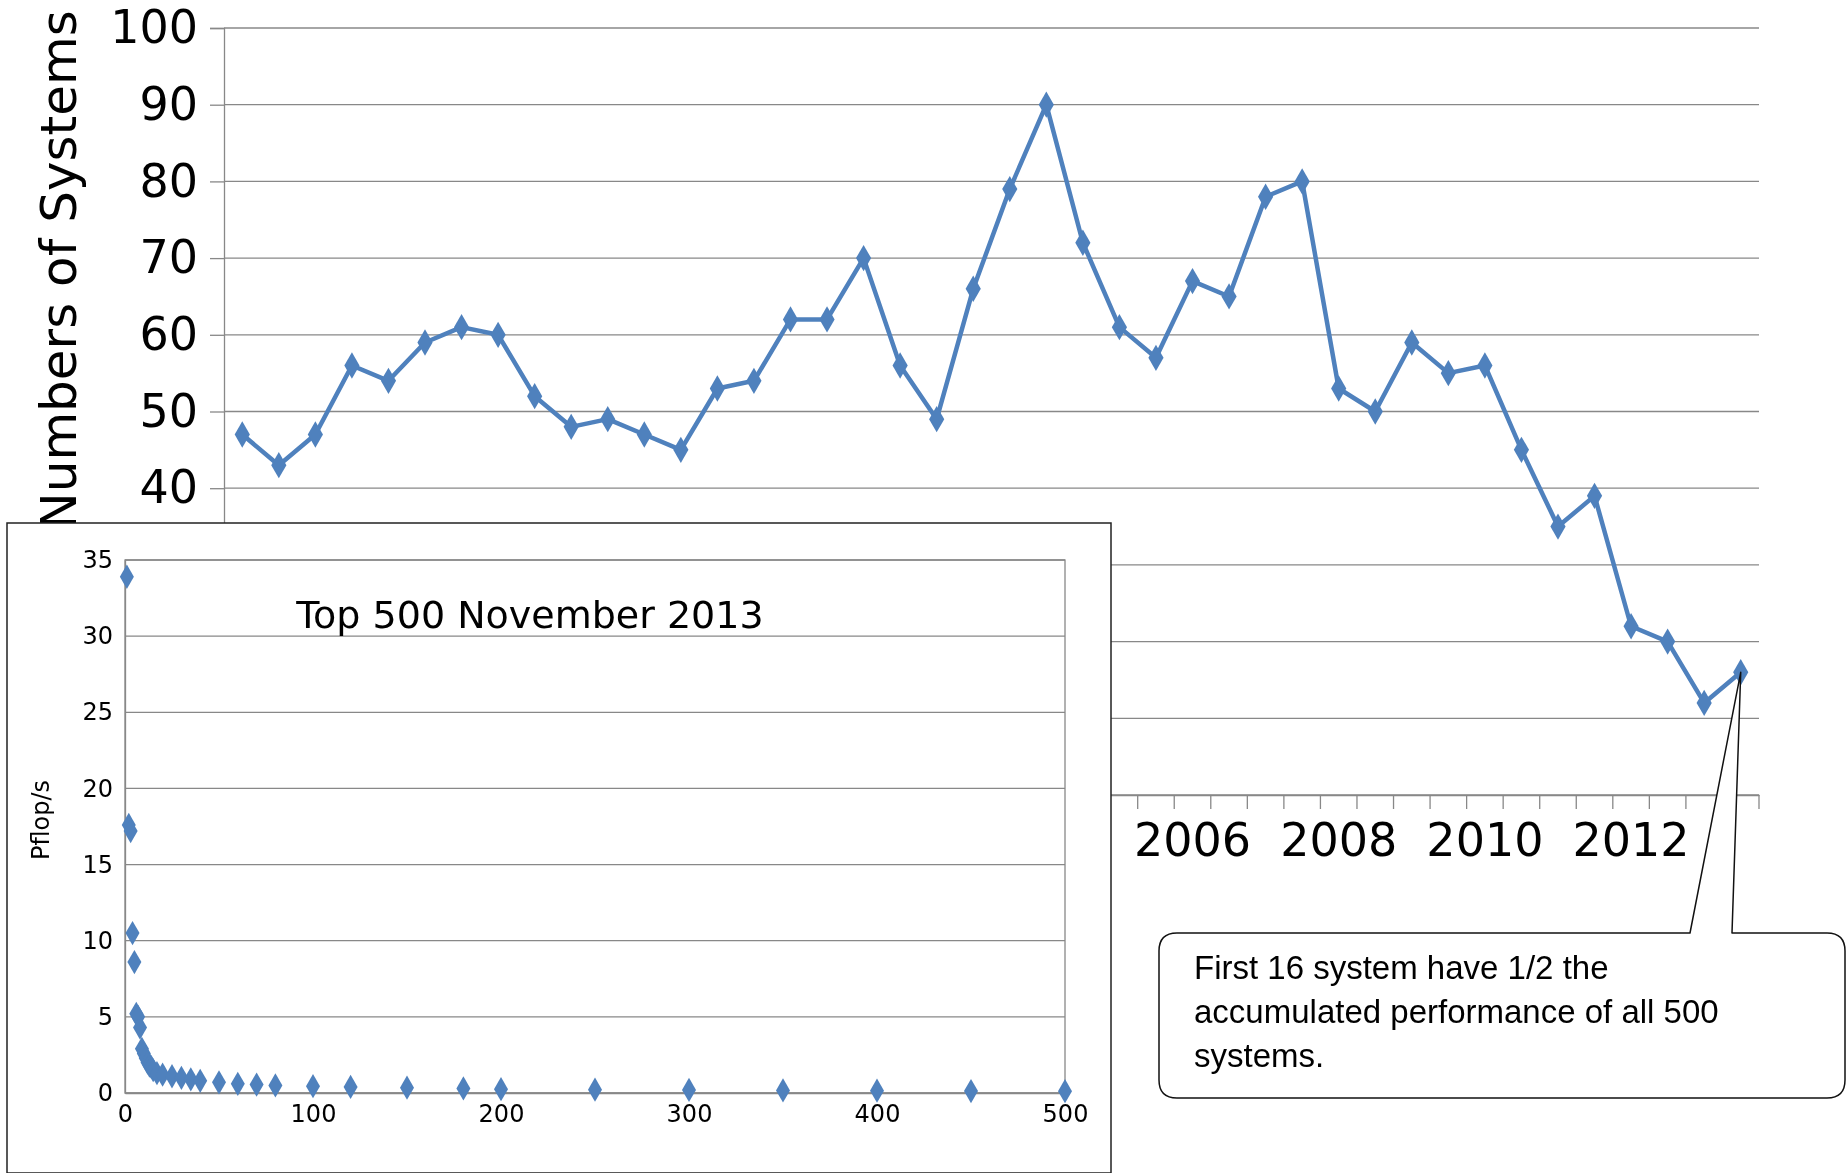  I want to click on y-tick-label: 10, so click(97, 940).